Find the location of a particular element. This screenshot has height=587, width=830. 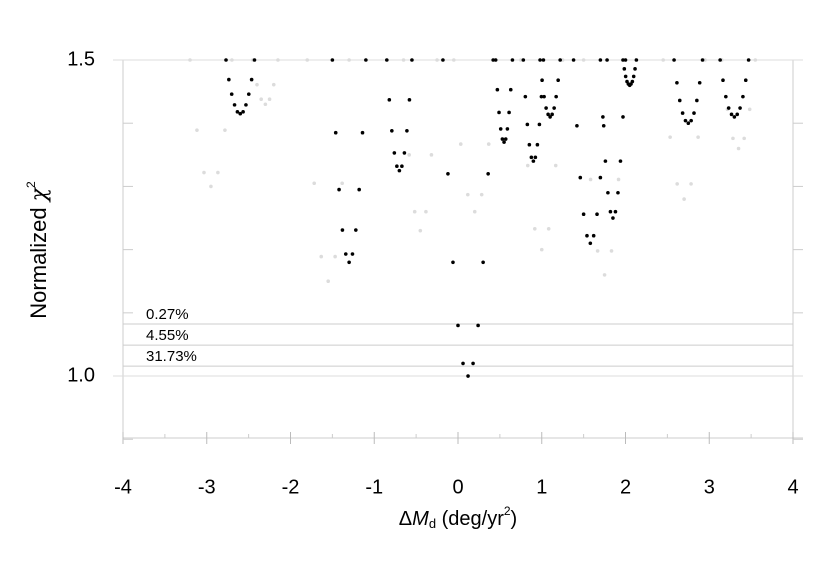

x-tick-label: -3 is located at coordinates (207, 487).